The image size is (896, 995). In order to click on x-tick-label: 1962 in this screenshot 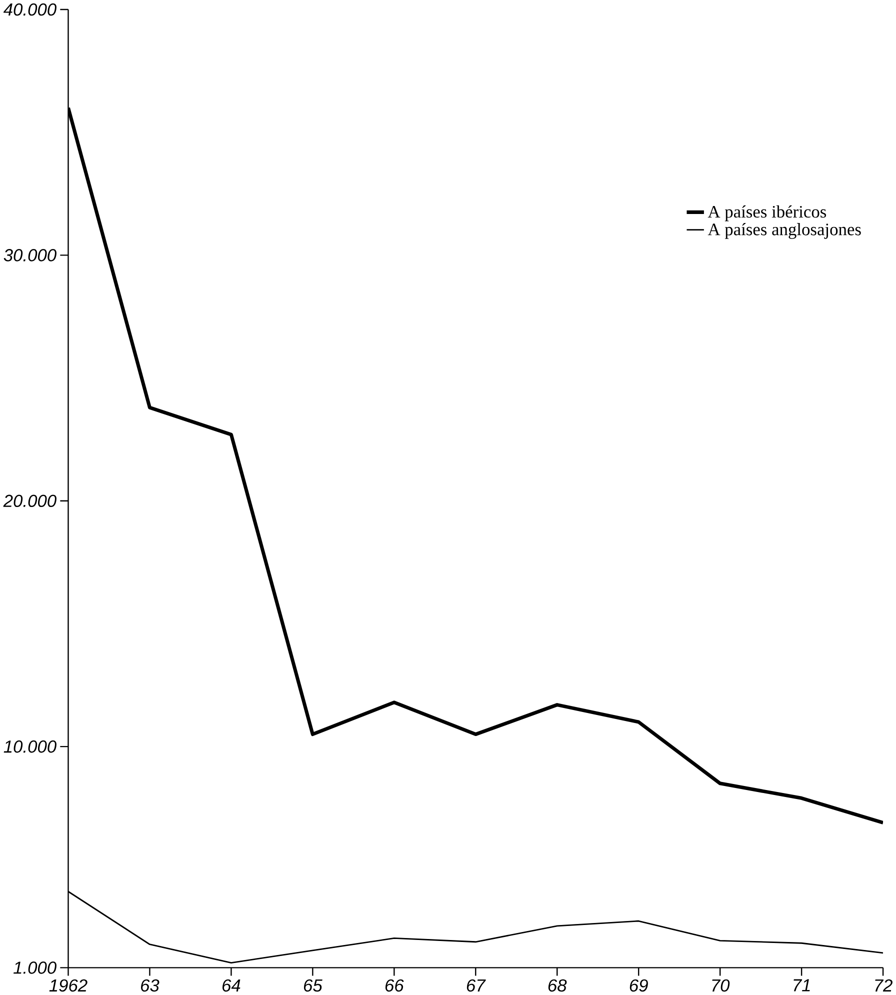, I will do `click(68, 985)`.